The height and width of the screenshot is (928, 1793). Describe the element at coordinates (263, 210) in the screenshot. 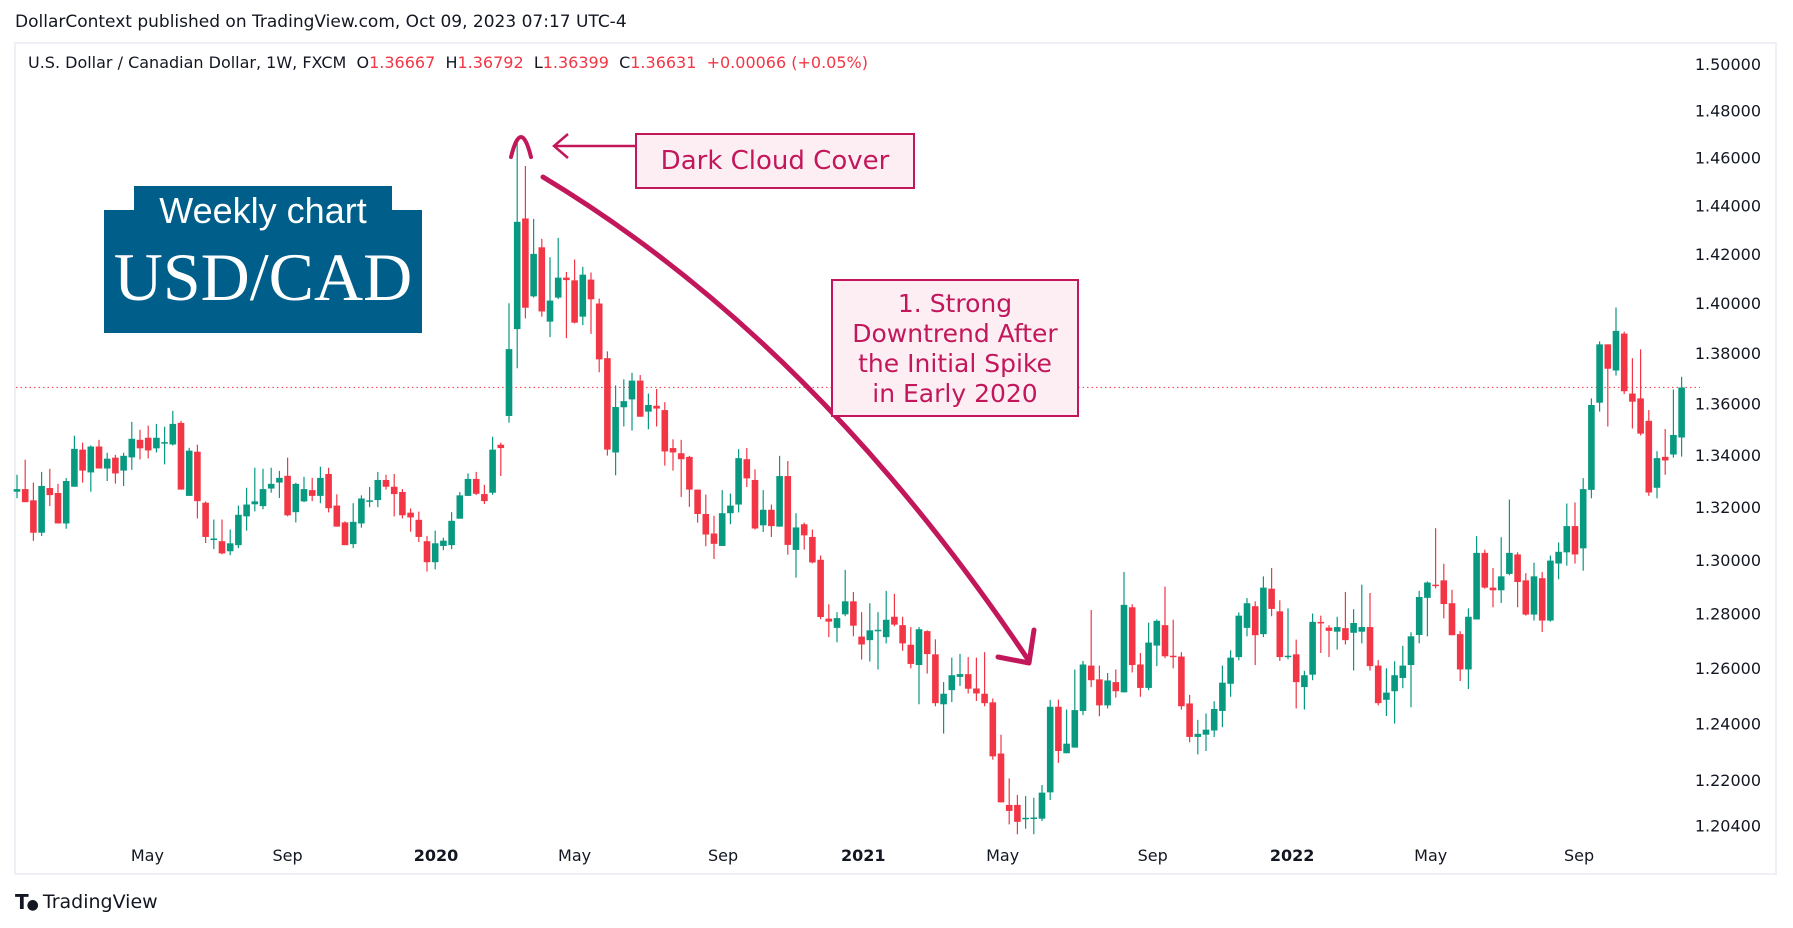

I see `badge-subtitle: Weekly chart` at that location.